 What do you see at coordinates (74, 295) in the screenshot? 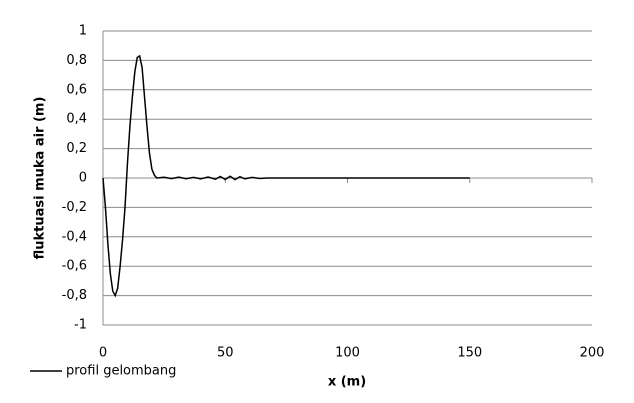
I see `y-tick-label: -0,8` at bounding box center [74, 295].